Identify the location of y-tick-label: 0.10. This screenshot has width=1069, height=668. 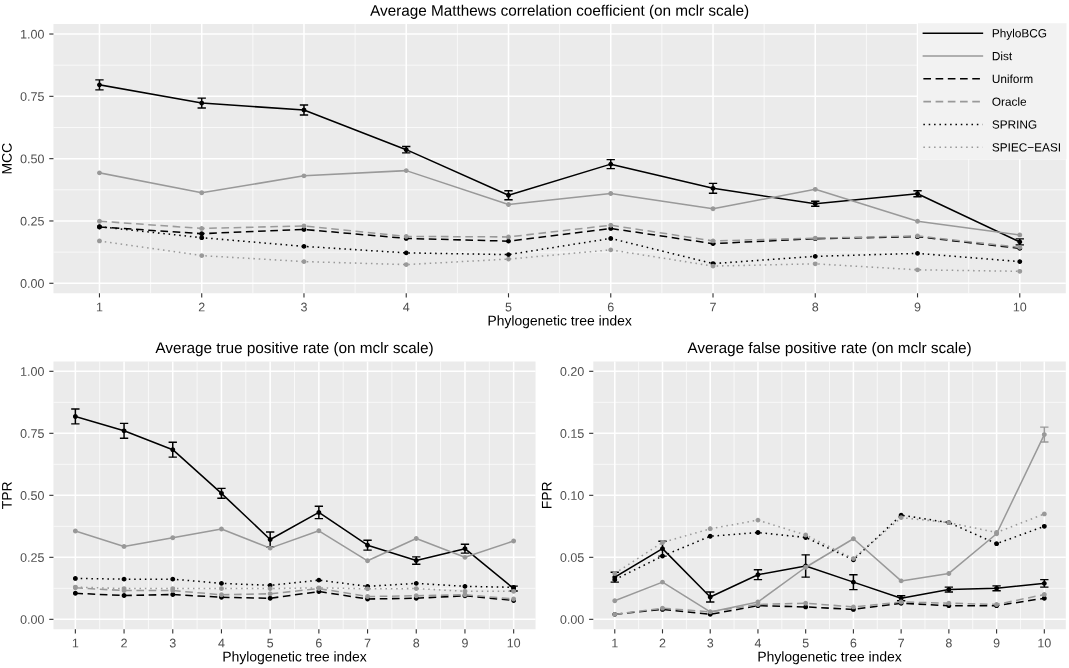
(572, 495).